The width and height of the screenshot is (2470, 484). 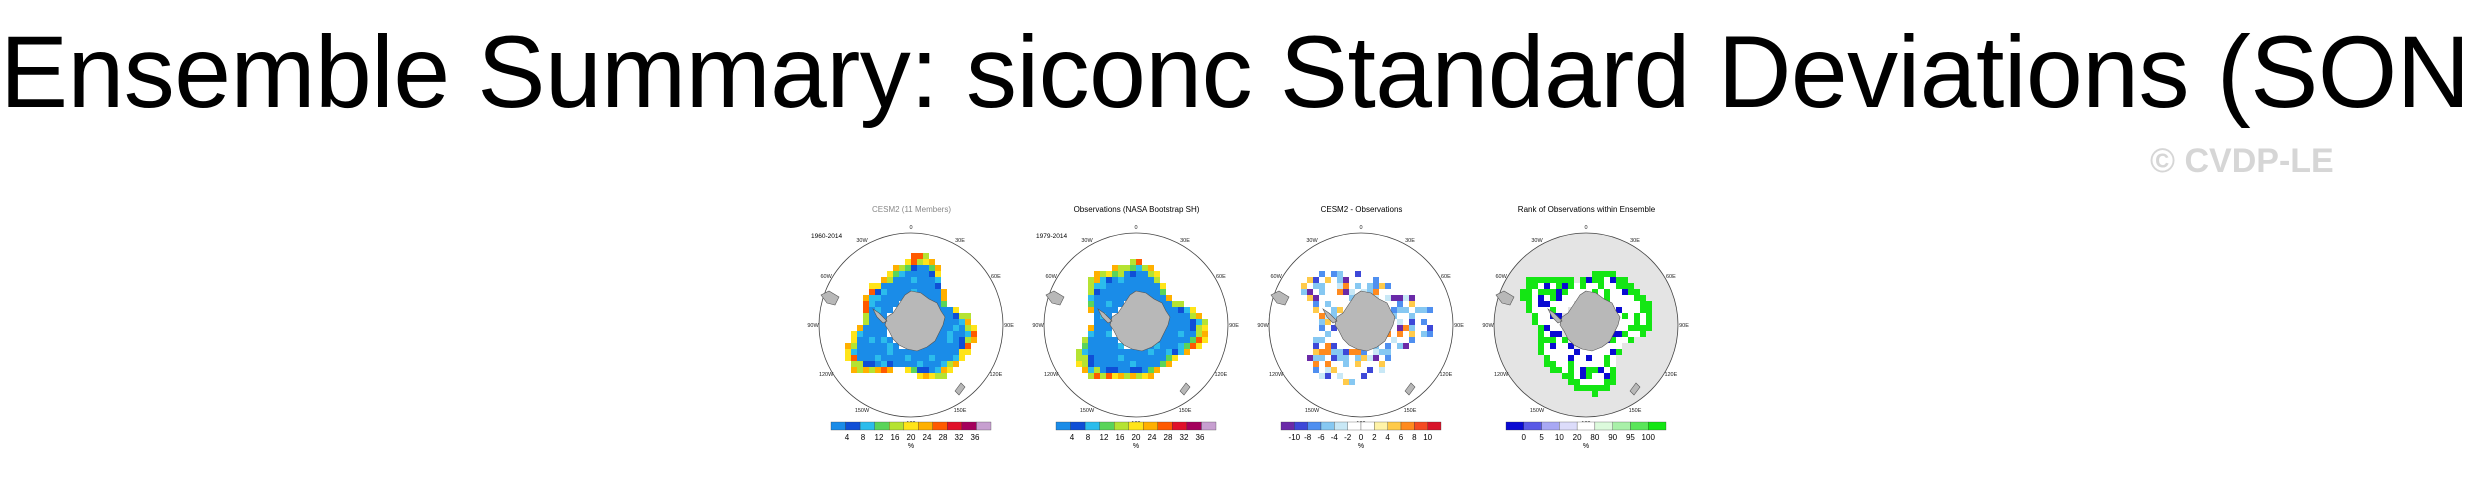 What do you see at coordinates (1648, 437) in the screenshot?
I see `colorbar-tick-label: 100` at bounding box center [1648, 437].